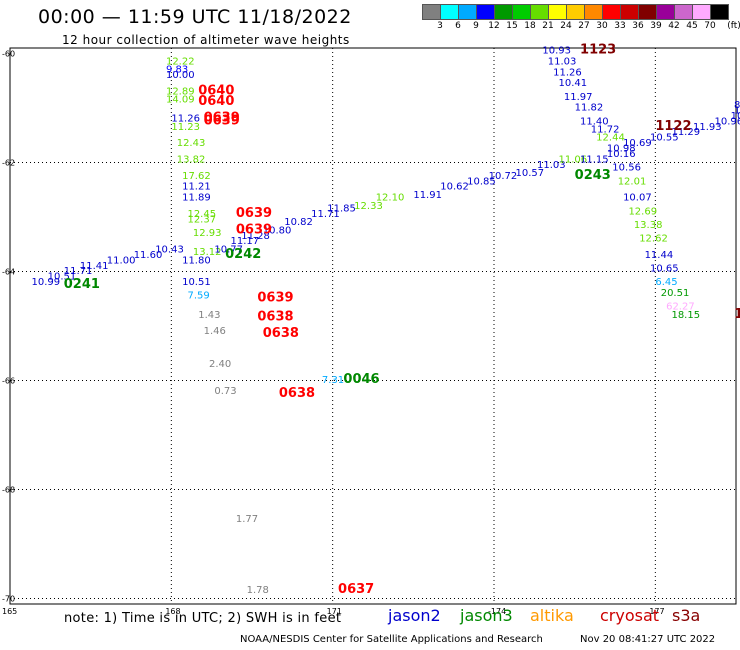 This screenshot has height=650, width=740. I want to click on wave-height-label: 10.00, so click(180, 75).